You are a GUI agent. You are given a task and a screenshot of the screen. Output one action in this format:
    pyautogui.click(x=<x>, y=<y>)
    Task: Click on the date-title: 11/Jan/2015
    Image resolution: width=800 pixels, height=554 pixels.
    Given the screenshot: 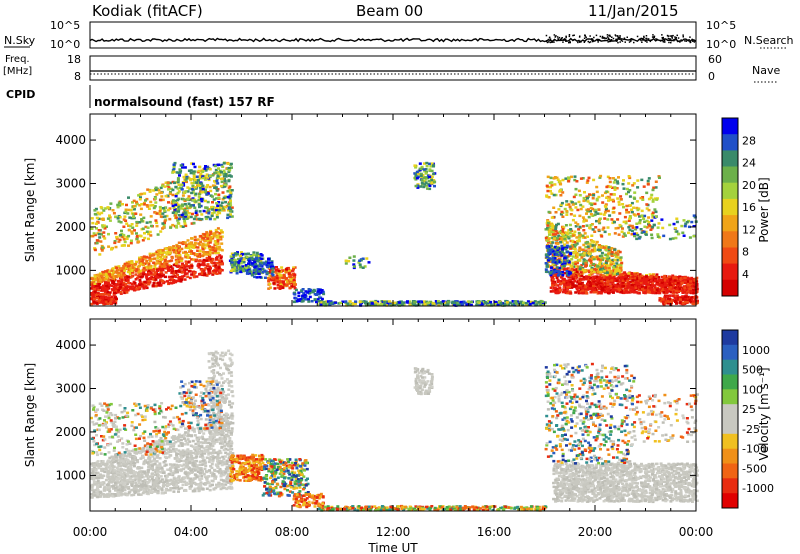 What is the action you would take?
    pyautogui.click(x=633, y=11)
    